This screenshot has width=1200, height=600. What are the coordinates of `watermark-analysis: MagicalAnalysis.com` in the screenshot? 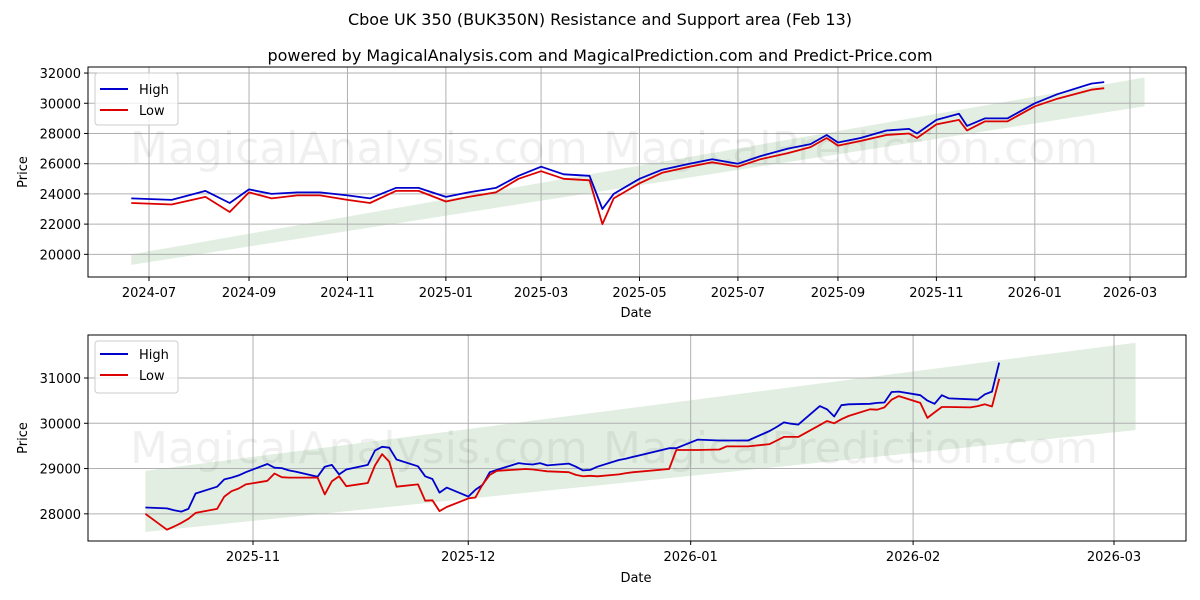 It's located at (359, 148).